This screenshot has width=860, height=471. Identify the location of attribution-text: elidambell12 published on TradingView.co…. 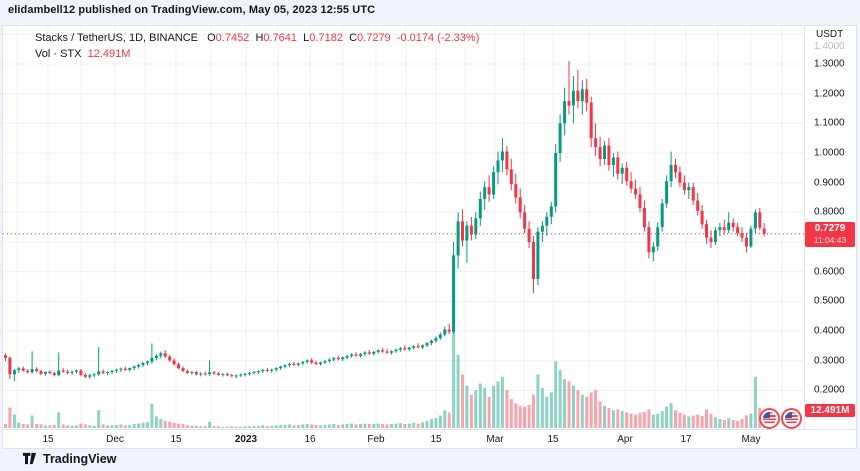
(192, 10).